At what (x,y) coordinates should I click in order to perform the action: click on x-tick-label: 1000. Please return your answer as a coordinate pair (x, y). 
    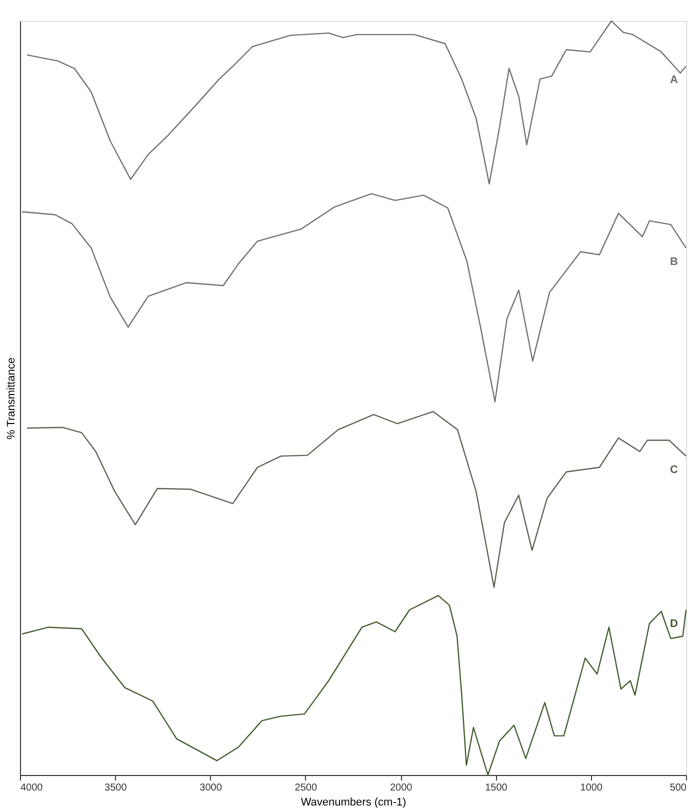
    Looking at the image, I should click on (591, 788).